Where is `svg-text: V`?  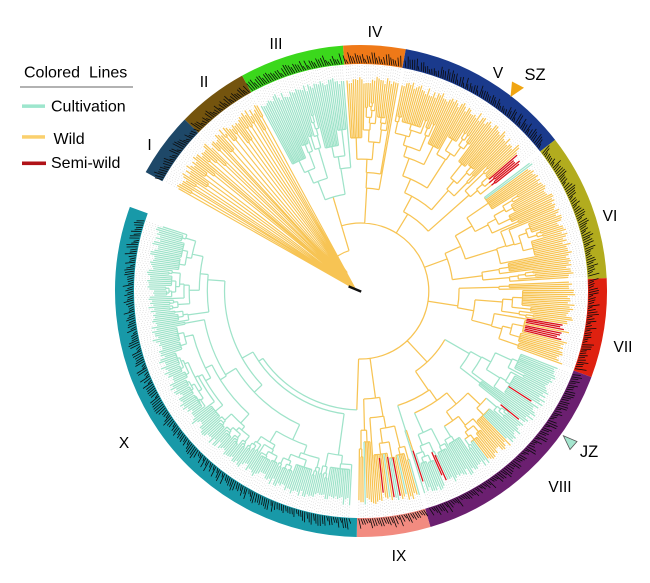
svg-text: V is located at coordinates (498, 73).